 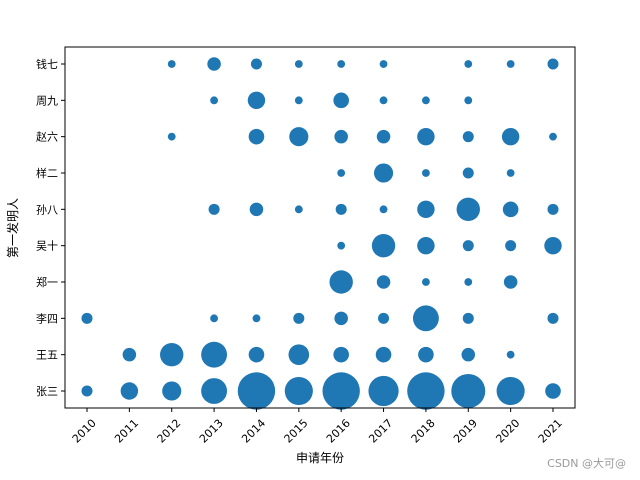 I want to click on bubble-样二-2020, so click(x=510, y=173).